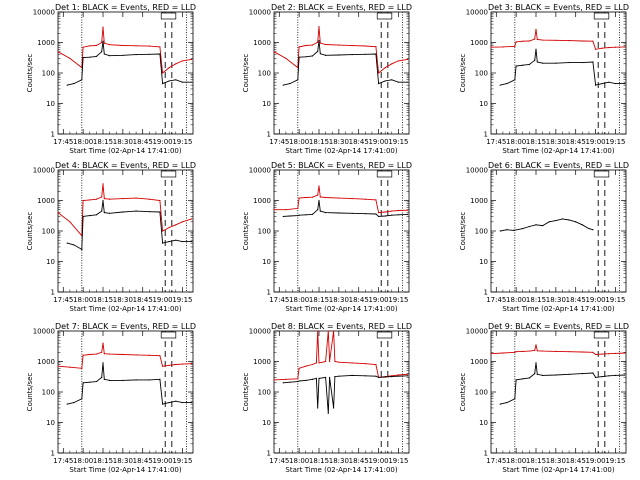  I want to click on x-tick-label: 18:30, so click(556, 142).